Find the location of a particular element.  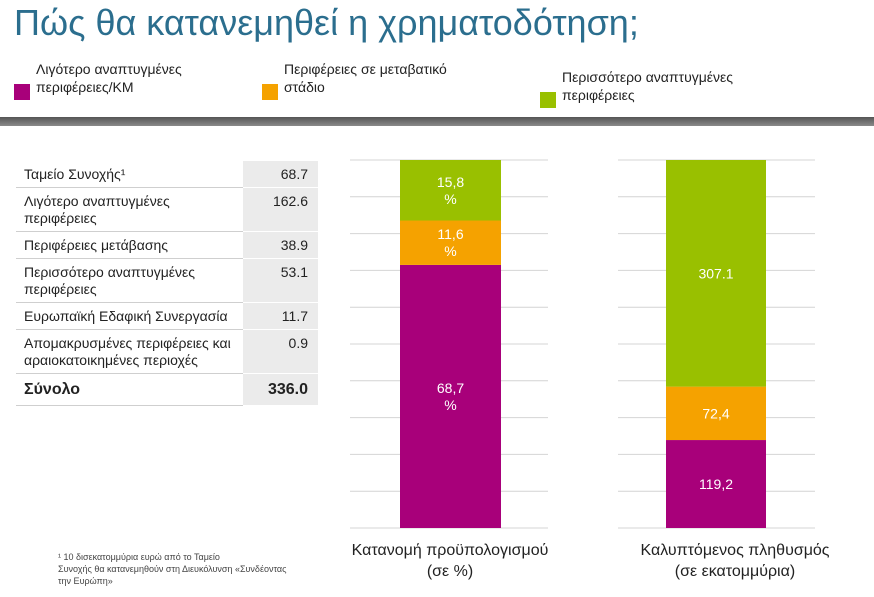

table-row-value: 38.9 is located at coordinates (280, 245).